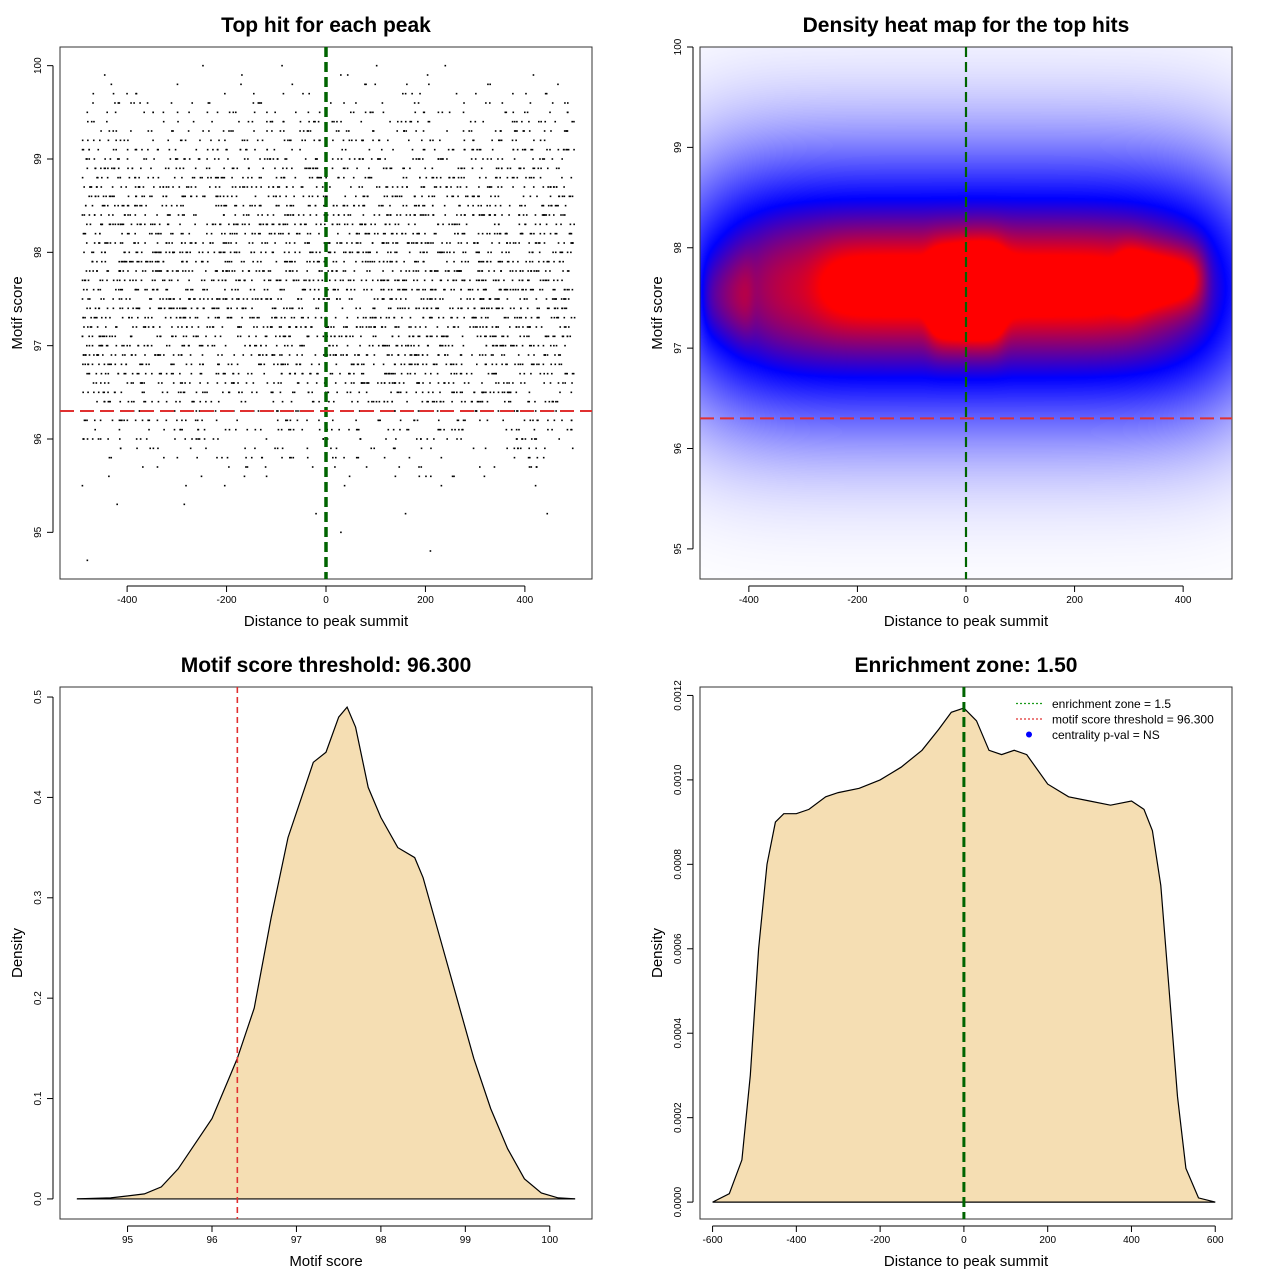 The image size is (1280, 1285). Describe the element at coordinates (966, 25) in the screenshot. I see `chart-title: Density heat map for the top hits` at that location.